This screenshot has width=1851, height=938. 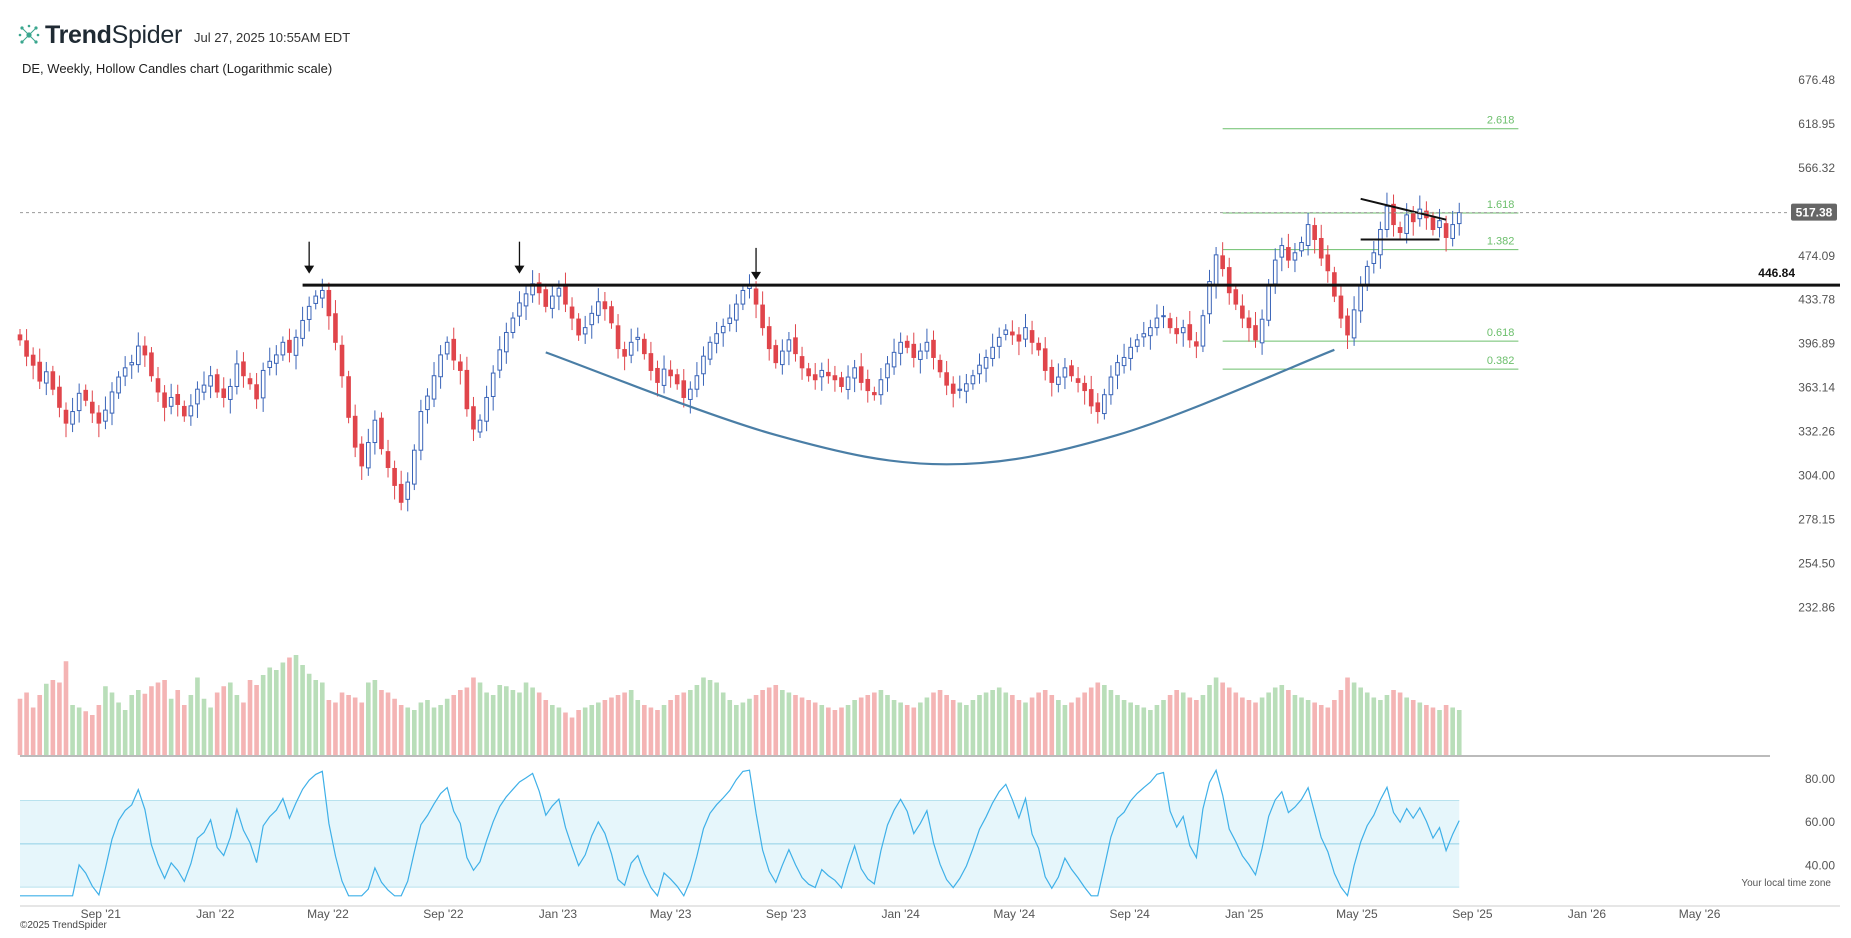 What do you see at coordinates (1820, 866) in the screenshot?
I see `rsi-axis-label: 40.00` at bounding box center [1820, 866].